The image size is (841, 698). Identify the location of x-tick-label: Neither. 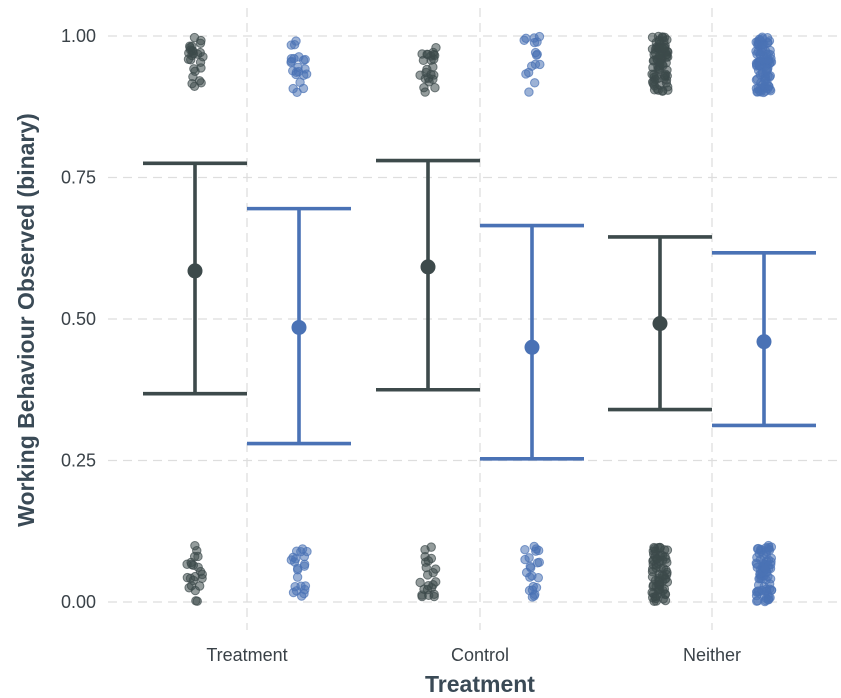
(712, 655).